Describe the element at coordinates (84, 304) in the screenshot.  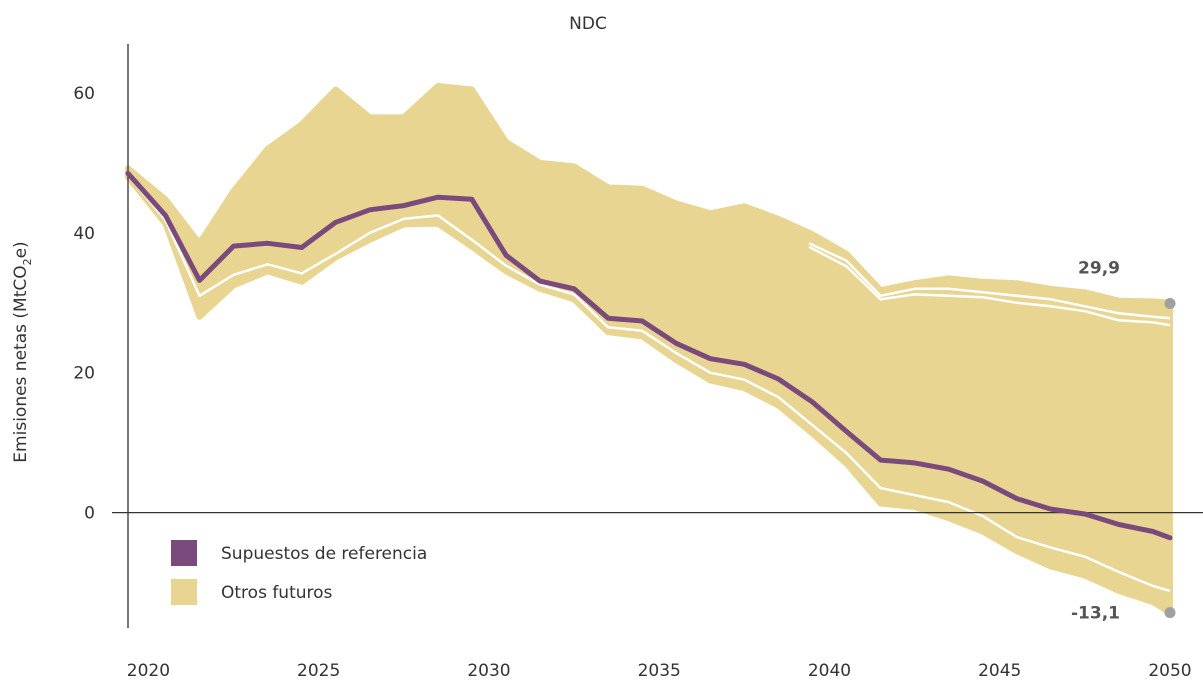
I see `y-ticks: 0 20 40 60` at that location.